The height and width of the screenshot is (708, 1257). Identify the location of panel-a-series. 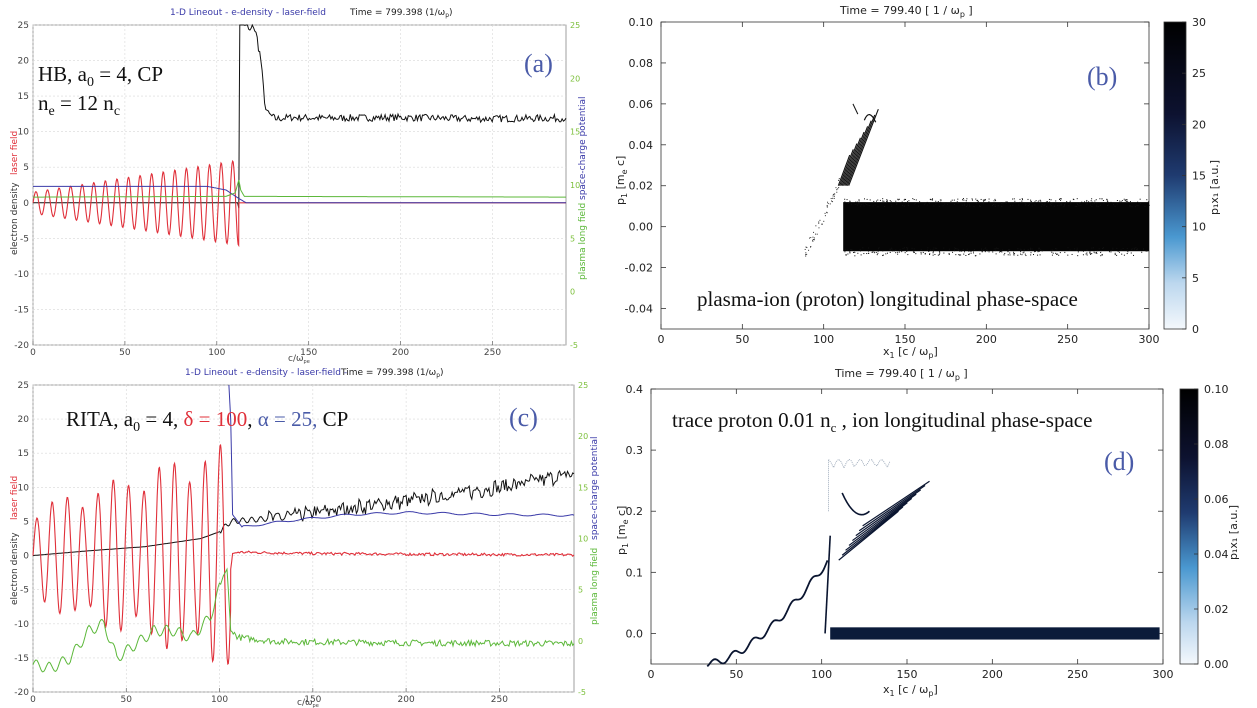
(299, 135).